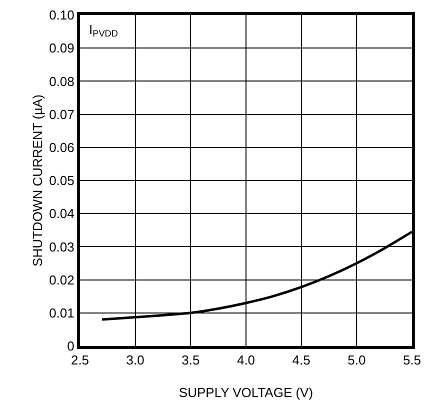  What do you see at coordinates (246, 360) in the screenshot?
I see `x-tick-label: 4.0` at bounding box center [246, 360].